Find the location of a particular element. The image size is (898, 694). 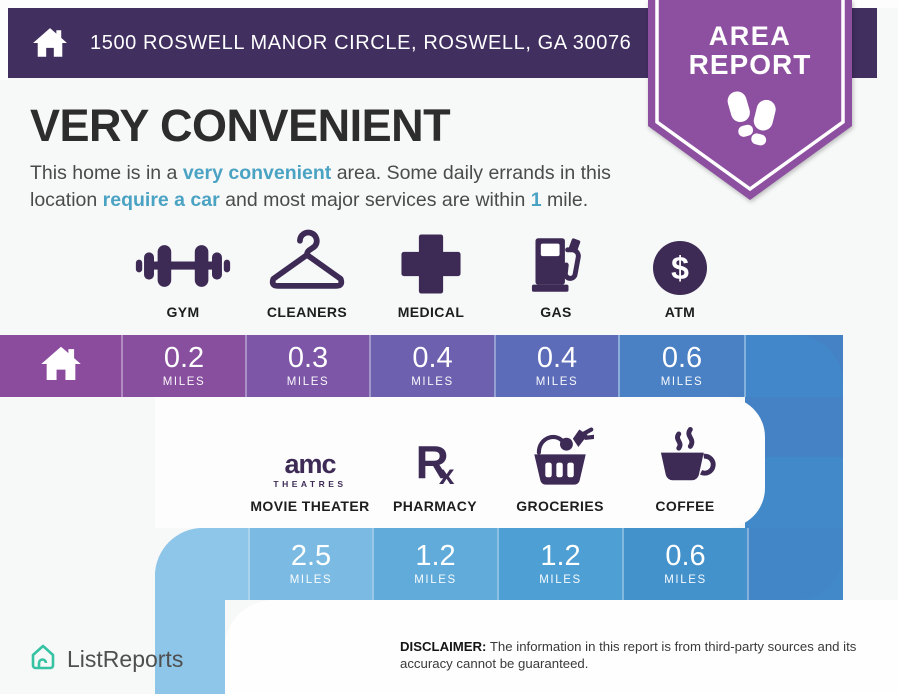

distance-segment: 0.3 MILES is located at coordinates (307, 366).